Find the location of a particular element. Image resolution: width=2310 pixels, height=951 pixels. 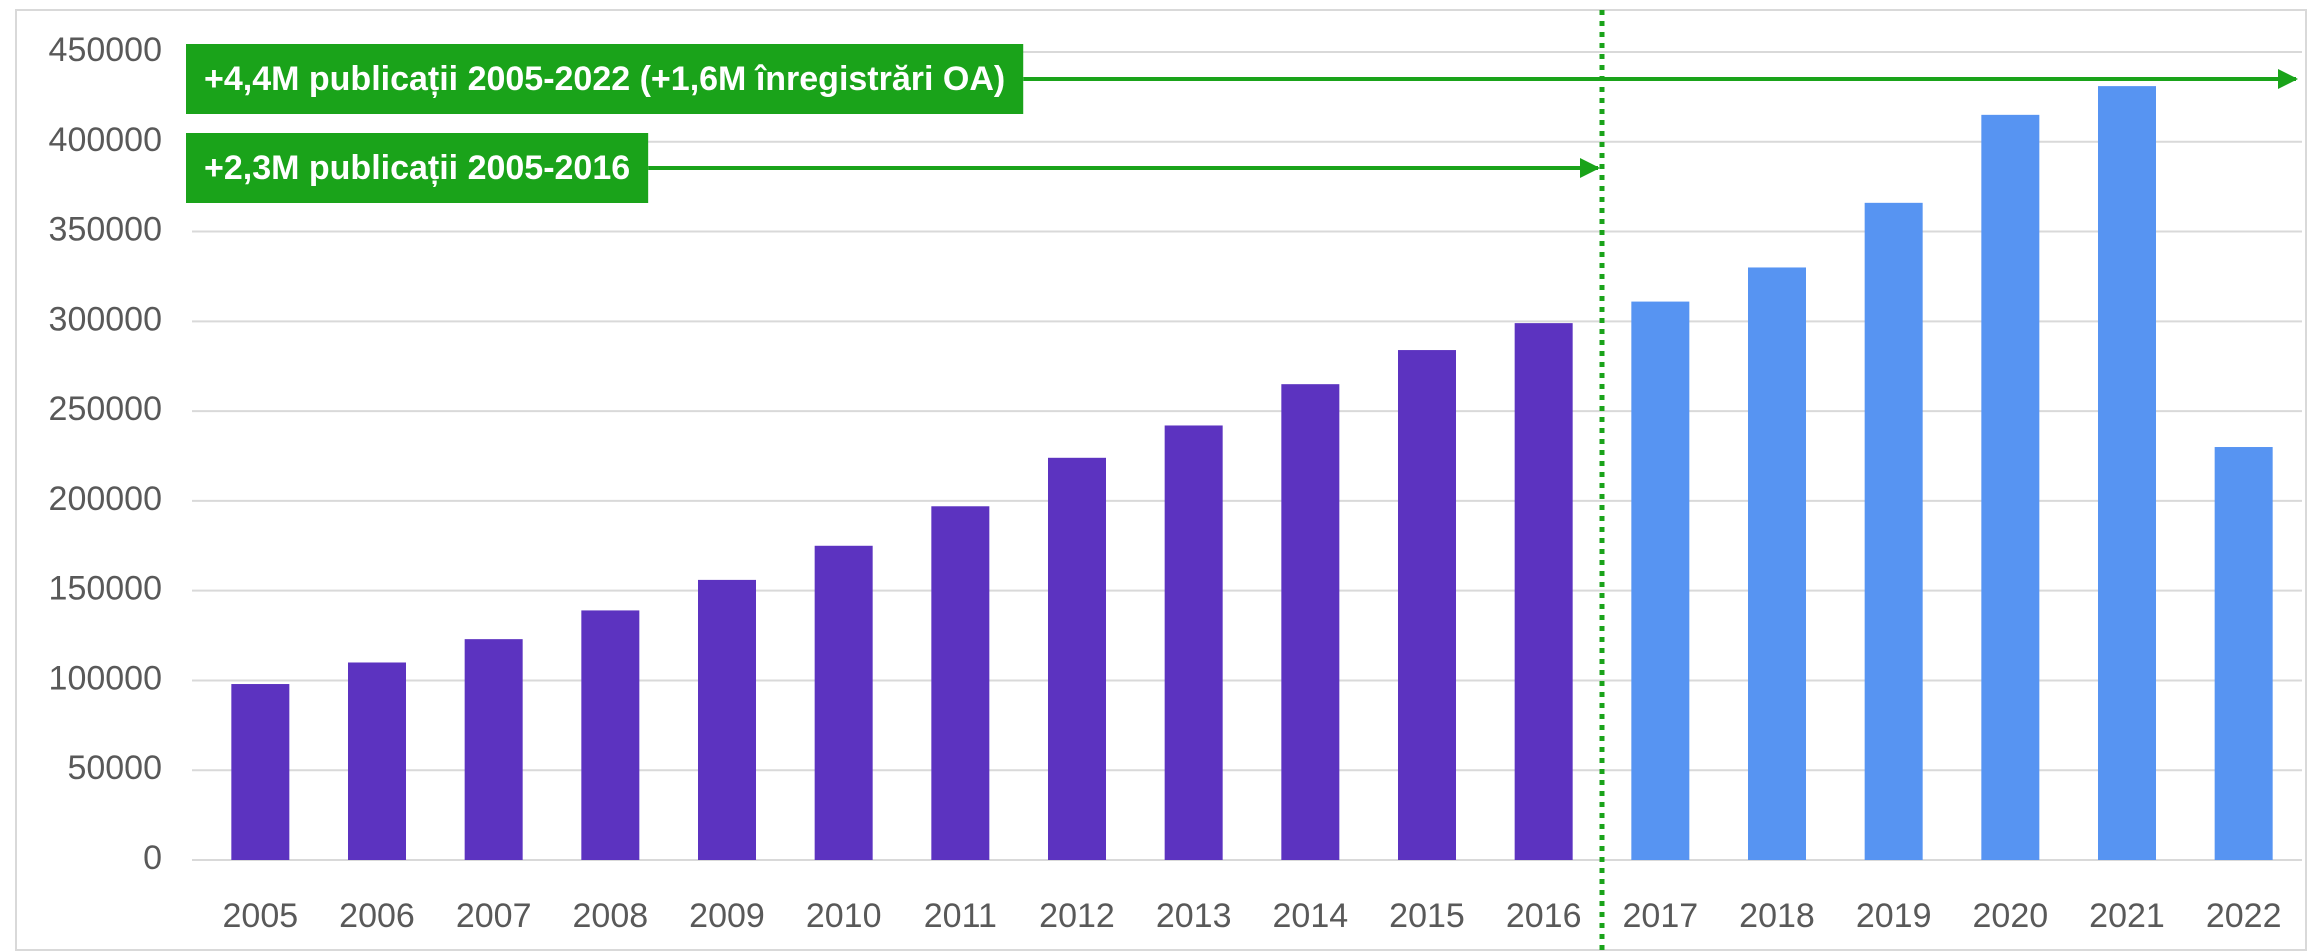

y-tick-label: 50000 is located at coordinates (114, 768).